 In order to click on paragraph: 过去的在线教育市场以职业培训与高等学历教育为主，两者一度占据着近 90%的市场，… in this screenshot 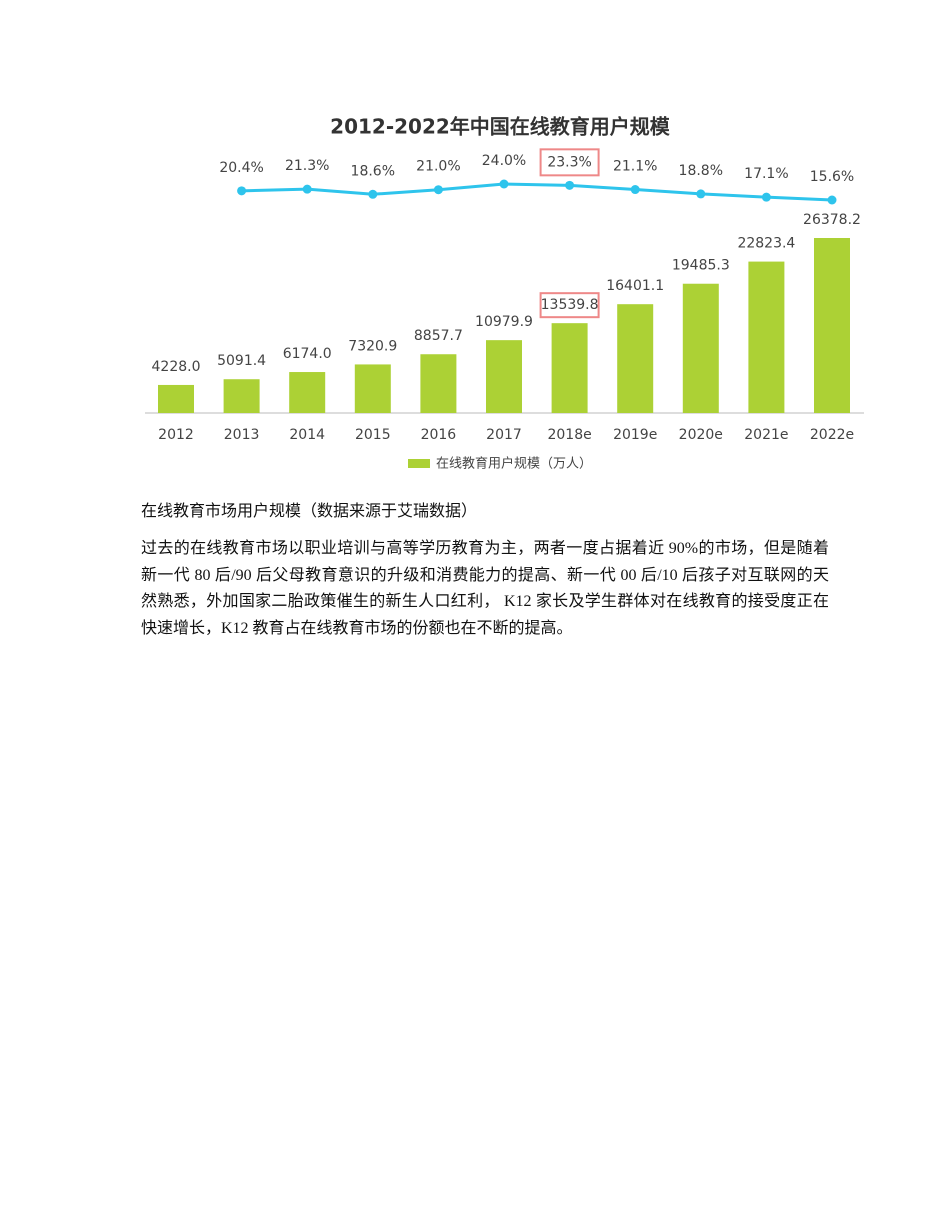, I will do `click(485, 588)`.